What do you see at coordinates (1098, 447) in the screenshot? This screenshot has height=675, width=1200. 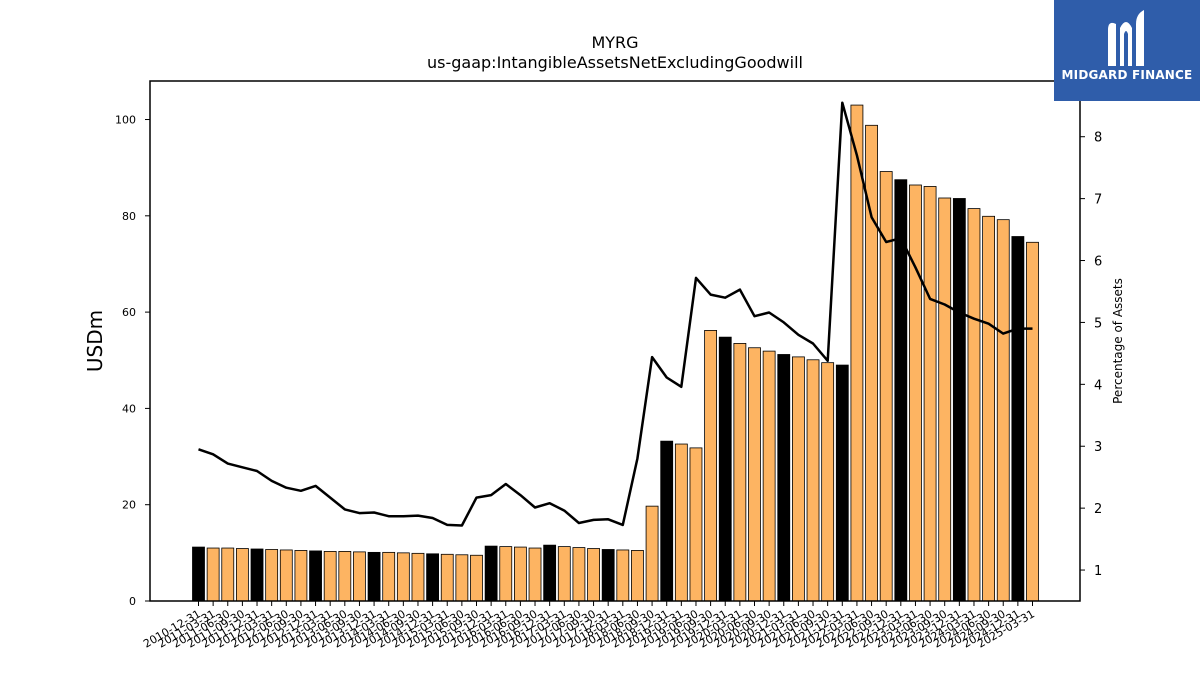 I see `y2-tick-label: 3` at bounding box center [1098, 447].